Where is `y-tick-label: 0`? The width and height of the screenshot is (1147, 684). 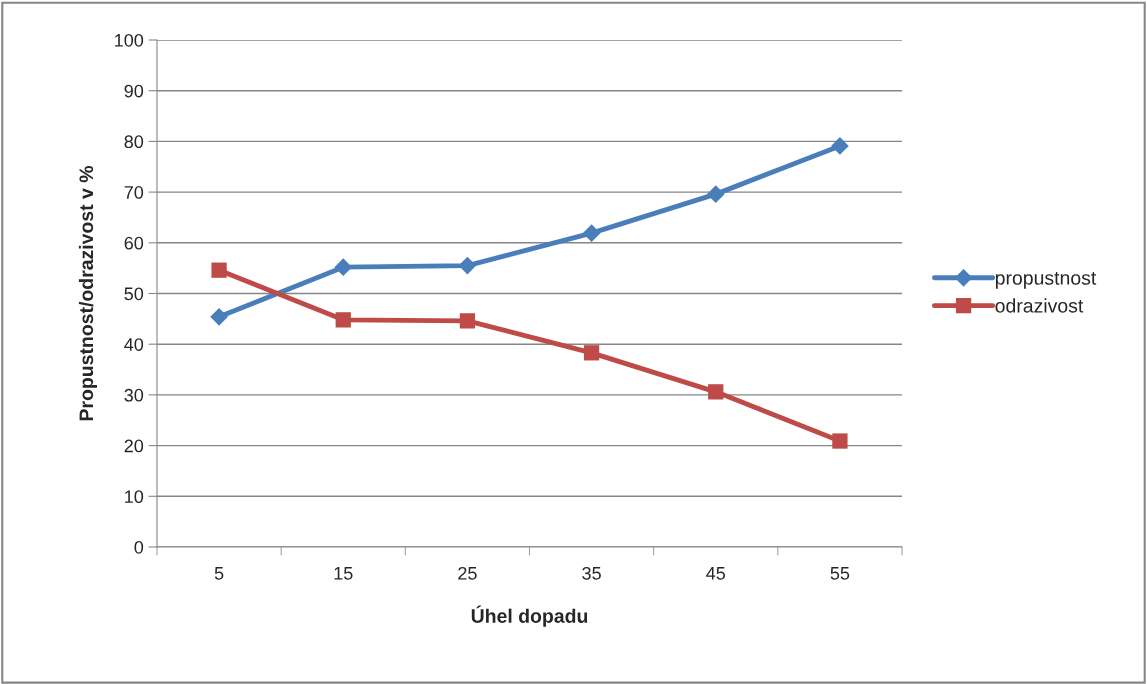
y-tick-label: 0 is located at coordinates (139, 547).